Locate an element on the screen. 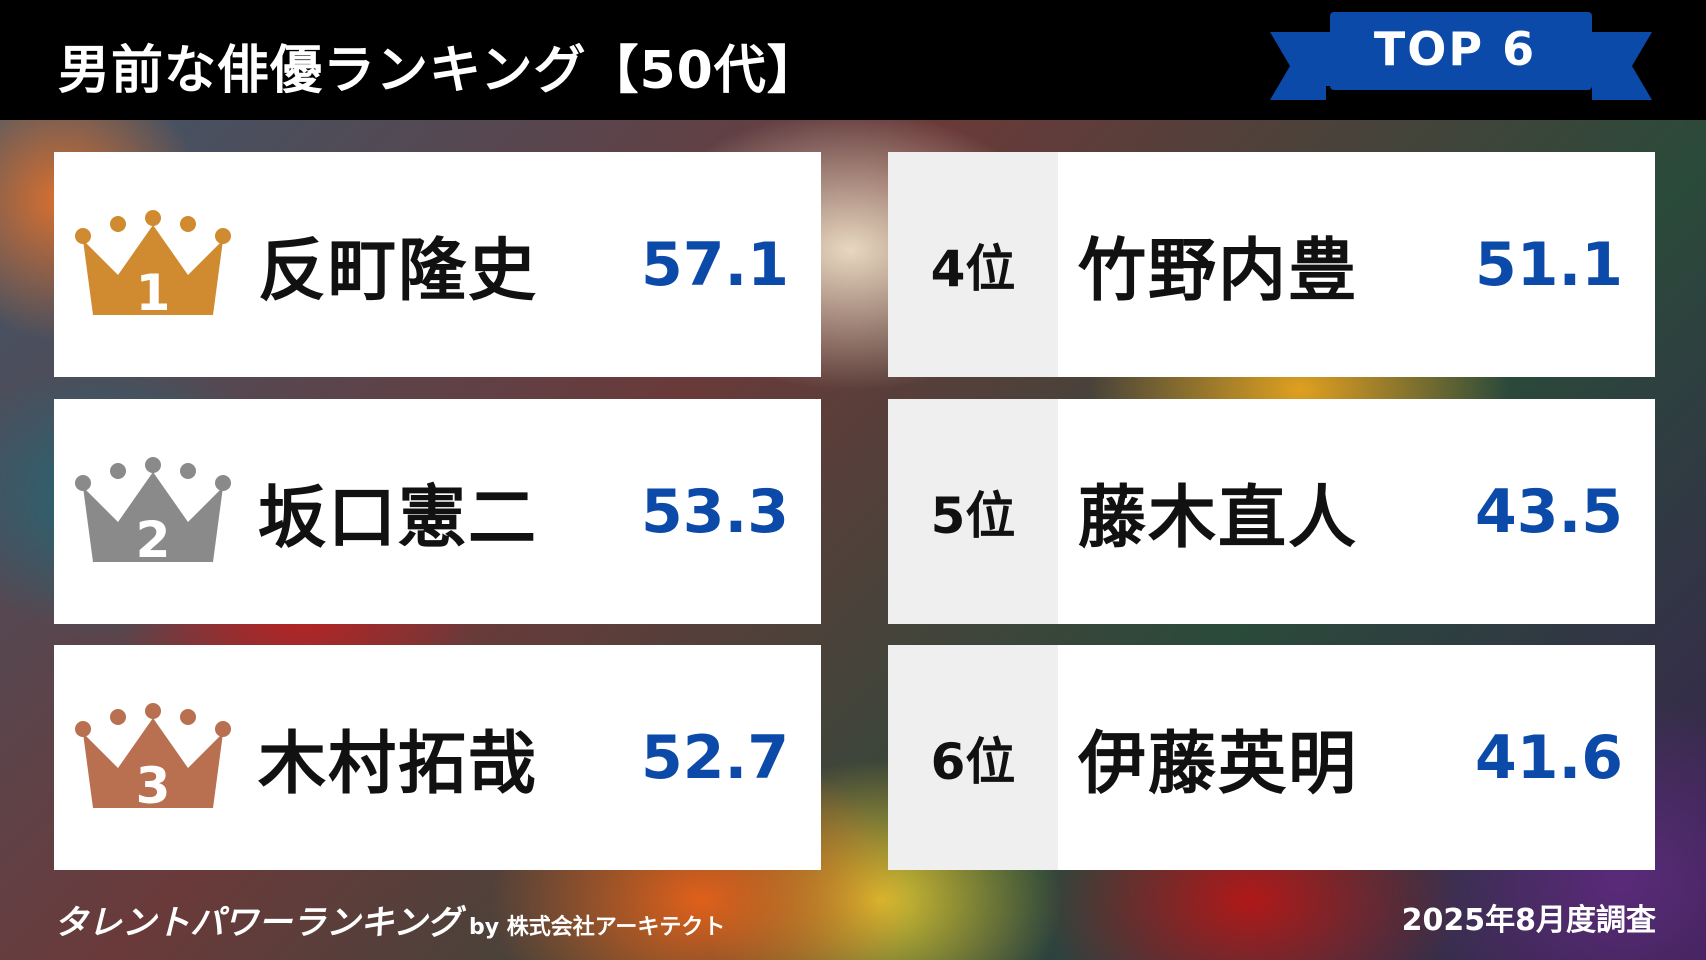 Image resolution: width=1706 pixels, height=960 pixels. score: 57.1 is located at coordinates (714, 264).